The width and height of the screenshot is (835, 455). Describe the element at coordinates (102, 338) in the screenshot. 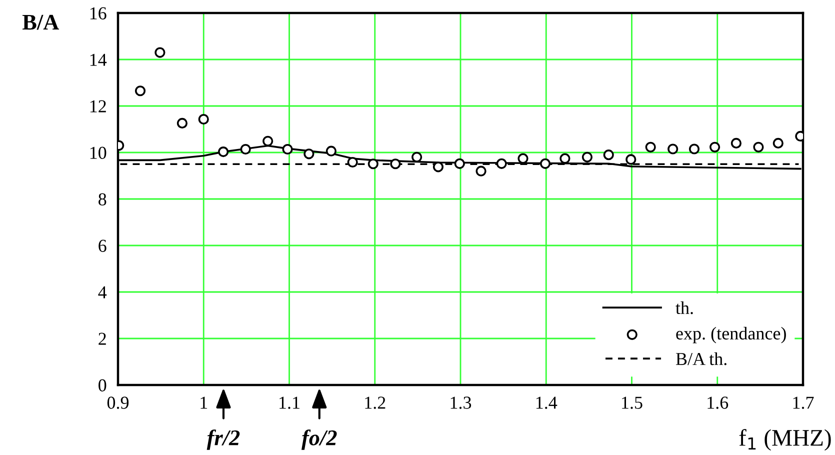

I see `y-tick-label: 2` at that location.